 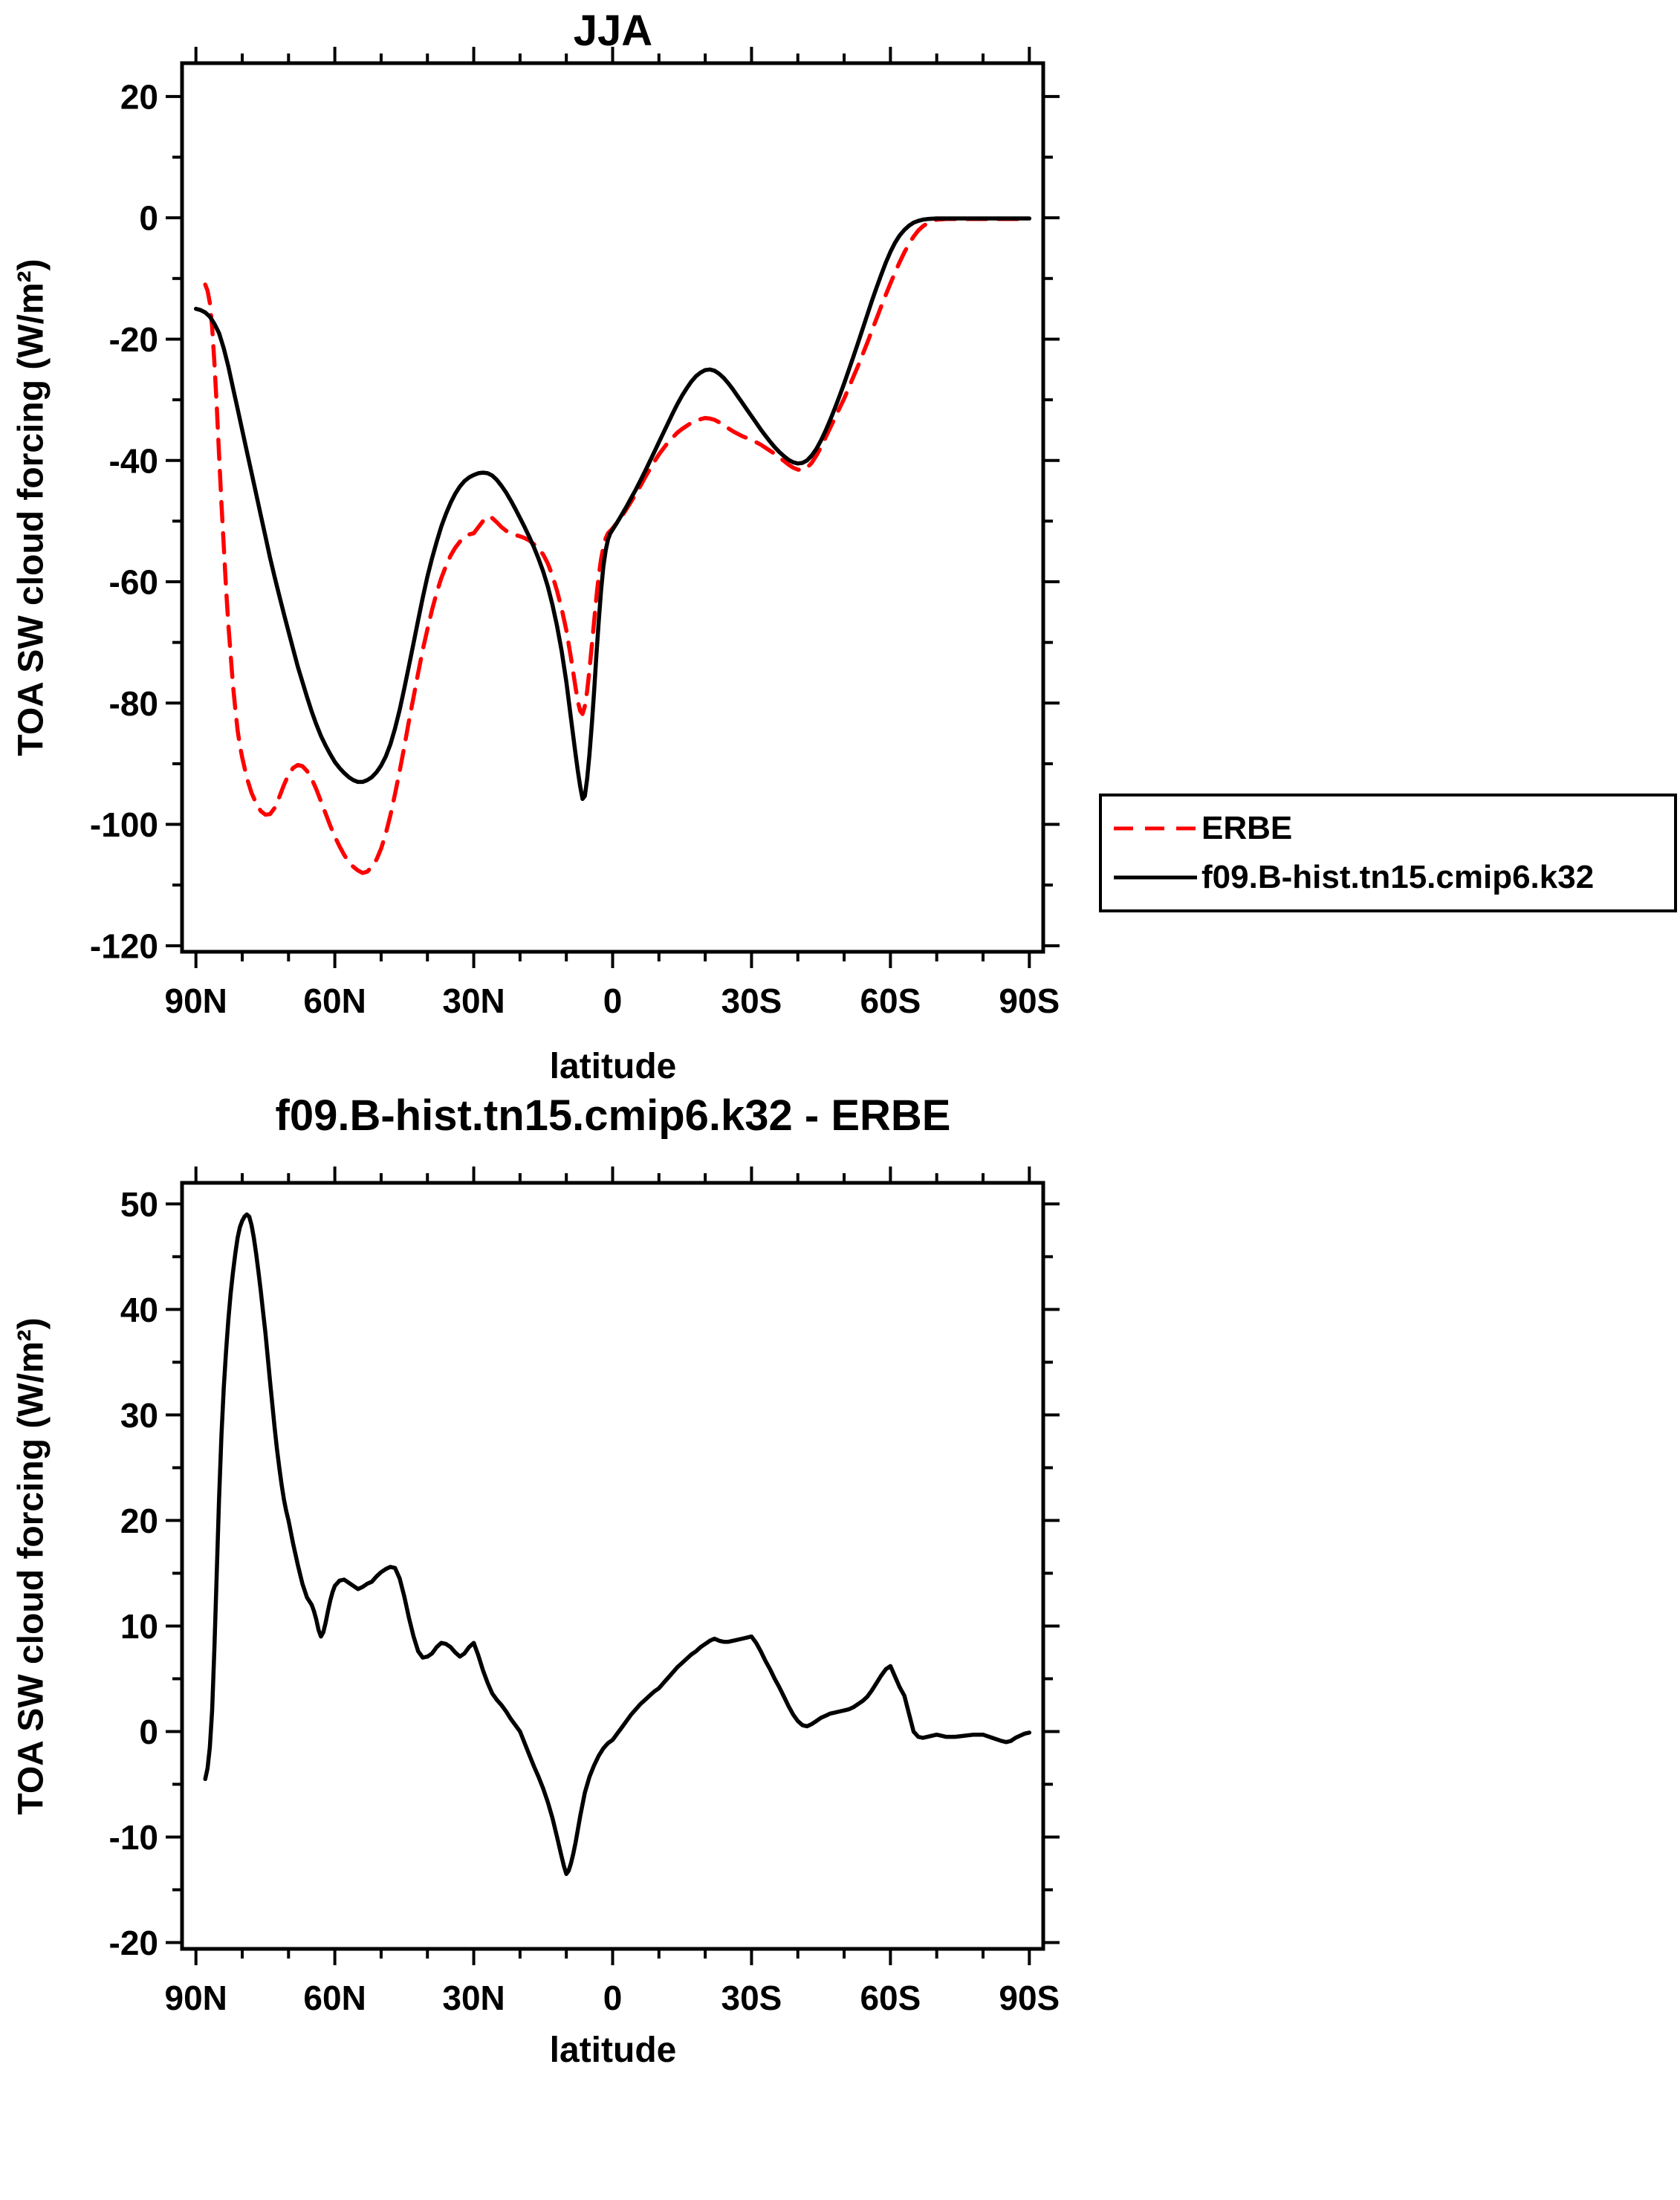 I want to click on legend-label-model: f09.B-hist.tn15.cmip6.k32, so click(x=1398, y=877).